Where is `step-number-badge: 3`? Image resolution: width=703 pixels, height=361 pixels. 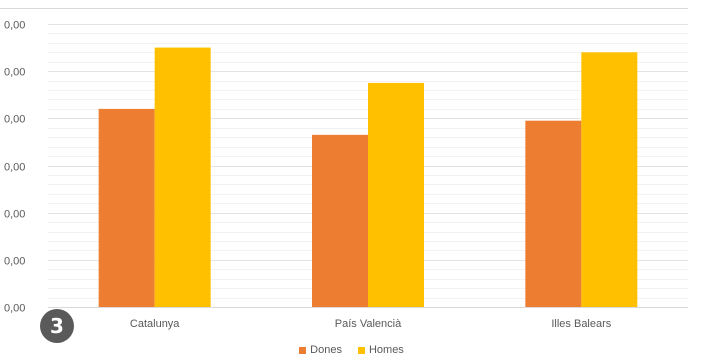
step-number-badge: 3 is located at coordinates (57, 326).